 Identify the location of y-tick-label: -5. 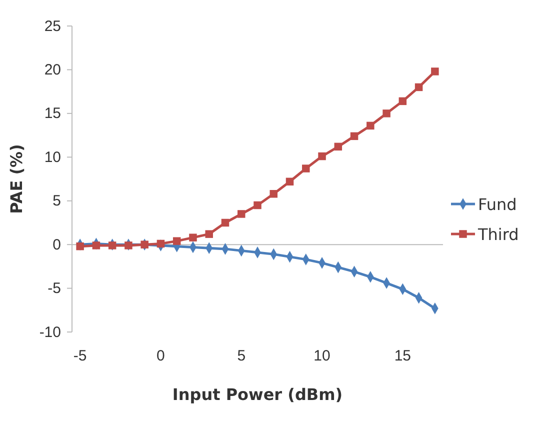
(54, 289).